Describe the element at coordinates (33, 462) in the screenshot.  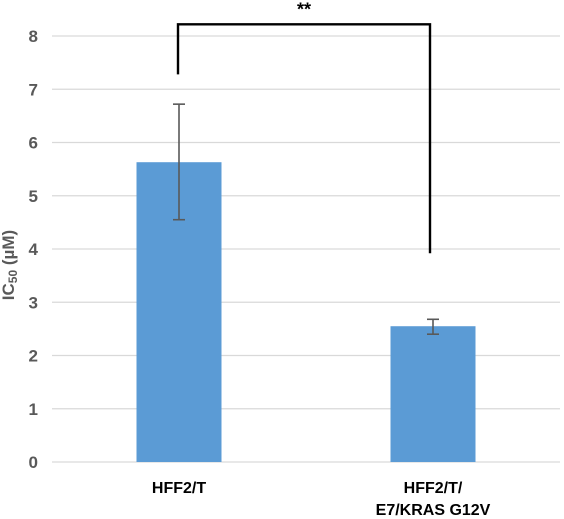
I see `y-tick-label: 0` at that location.